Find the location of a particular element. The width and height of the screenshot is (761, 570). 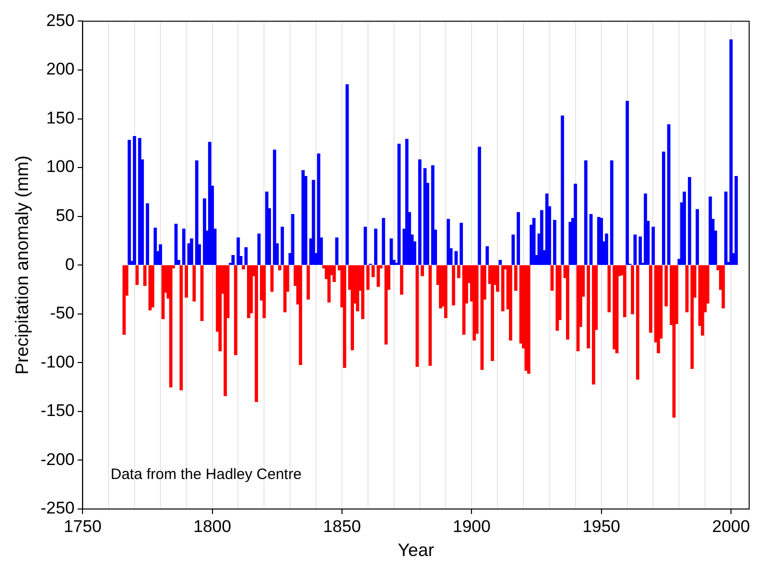

y-tick-label: -250 is located at coordinates (57, 508).